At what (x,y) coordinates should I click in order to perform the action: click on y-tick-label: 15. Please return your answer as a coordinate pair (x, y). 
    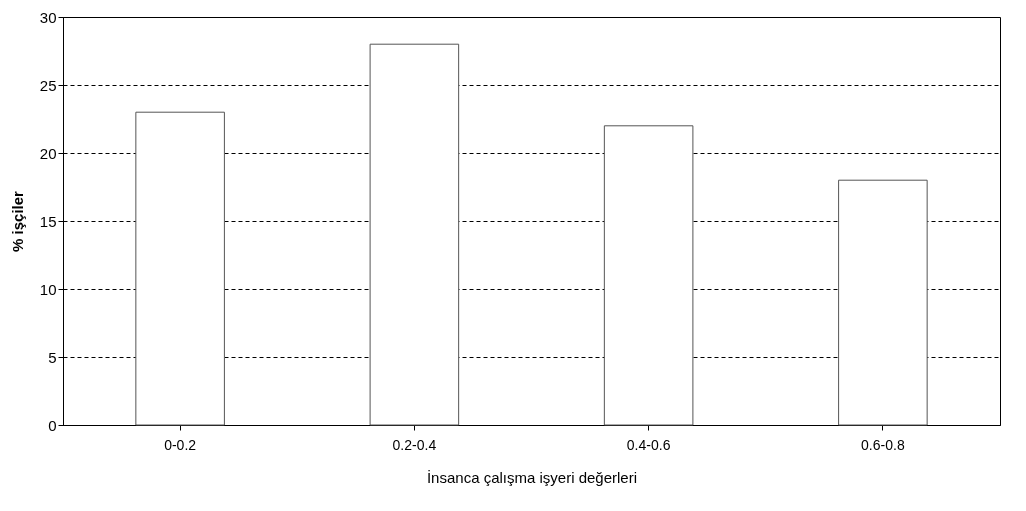
    Looking at the image, I should click on (48, 221).